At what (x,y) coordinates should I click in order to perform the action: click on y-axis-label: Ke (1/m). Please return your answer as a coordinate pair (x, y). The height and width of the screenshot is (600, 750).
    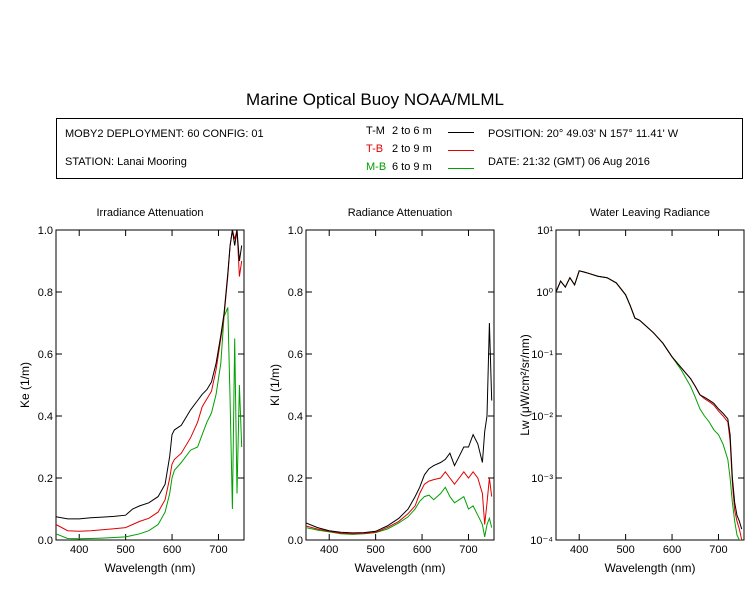
    Looking at the image, I should click on (25, 385).